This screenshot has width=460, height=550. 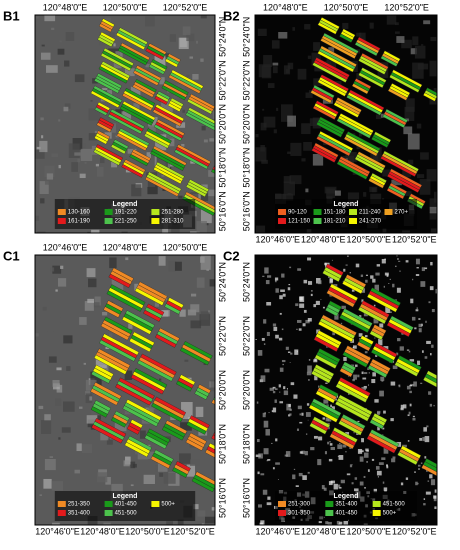 What do you see at coordinates (231, 255) in the screenshot?
I see `panel-label: C2` at bounding box center [231, 255].